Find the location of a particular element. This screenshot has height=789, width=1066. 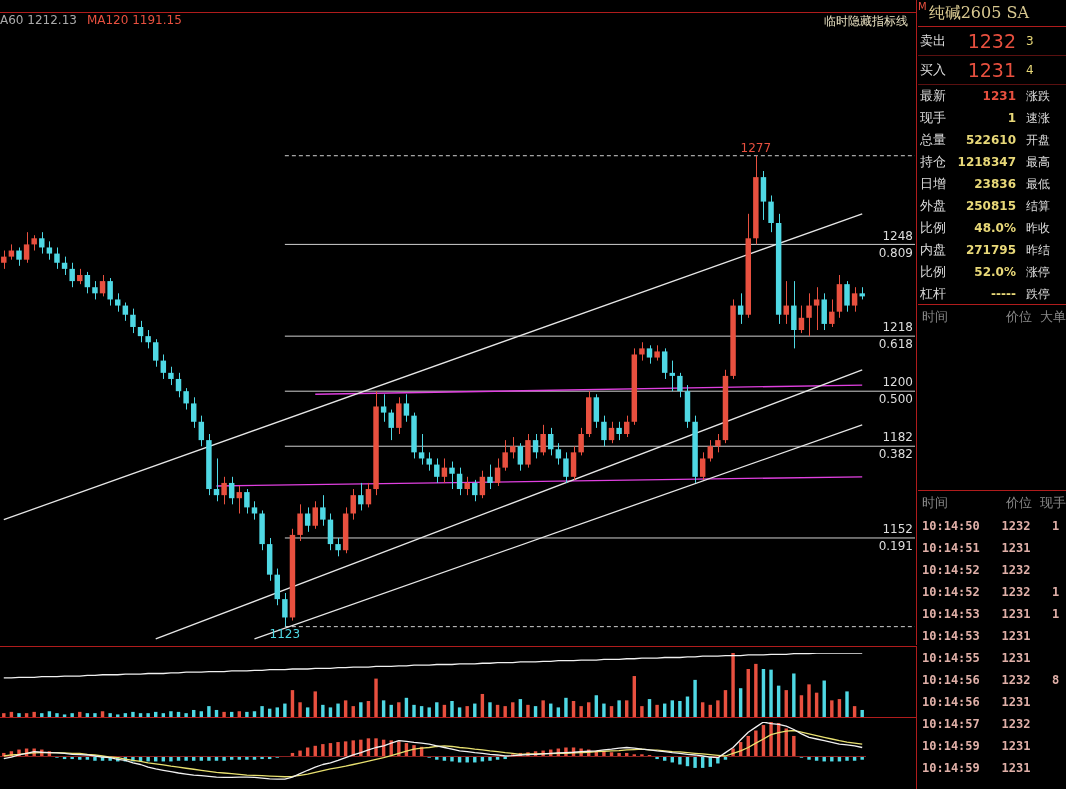

text: M is located at coordinates (922, 6).